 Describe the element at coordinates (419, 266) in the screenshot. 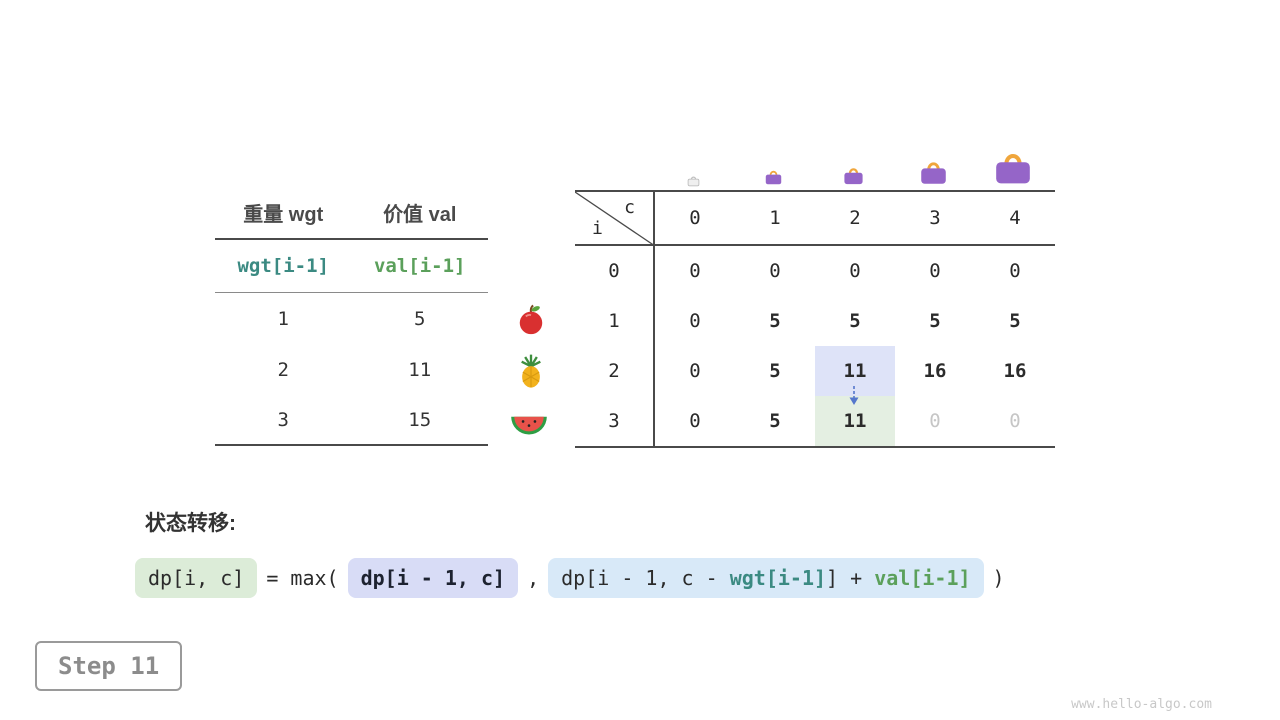

I see `val-formula-label: val[i-1]` at that location.